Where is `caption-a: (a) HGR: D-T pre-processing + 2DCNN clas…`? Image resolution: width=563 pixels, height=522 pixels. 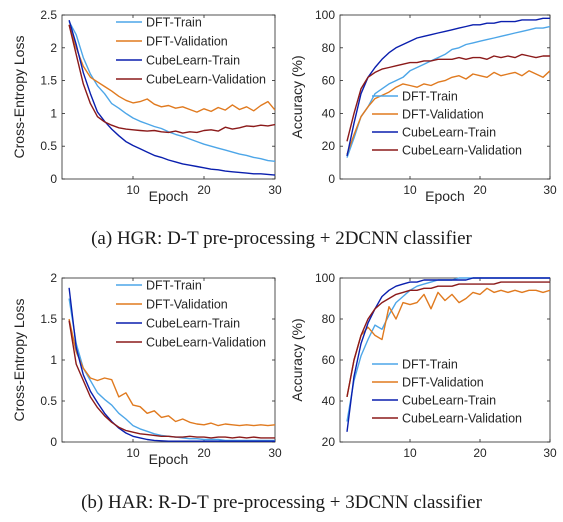 caption-a: (a) HGR: D-T pre-processing + 2DCNN clas… is located at coordinates (281, 238).